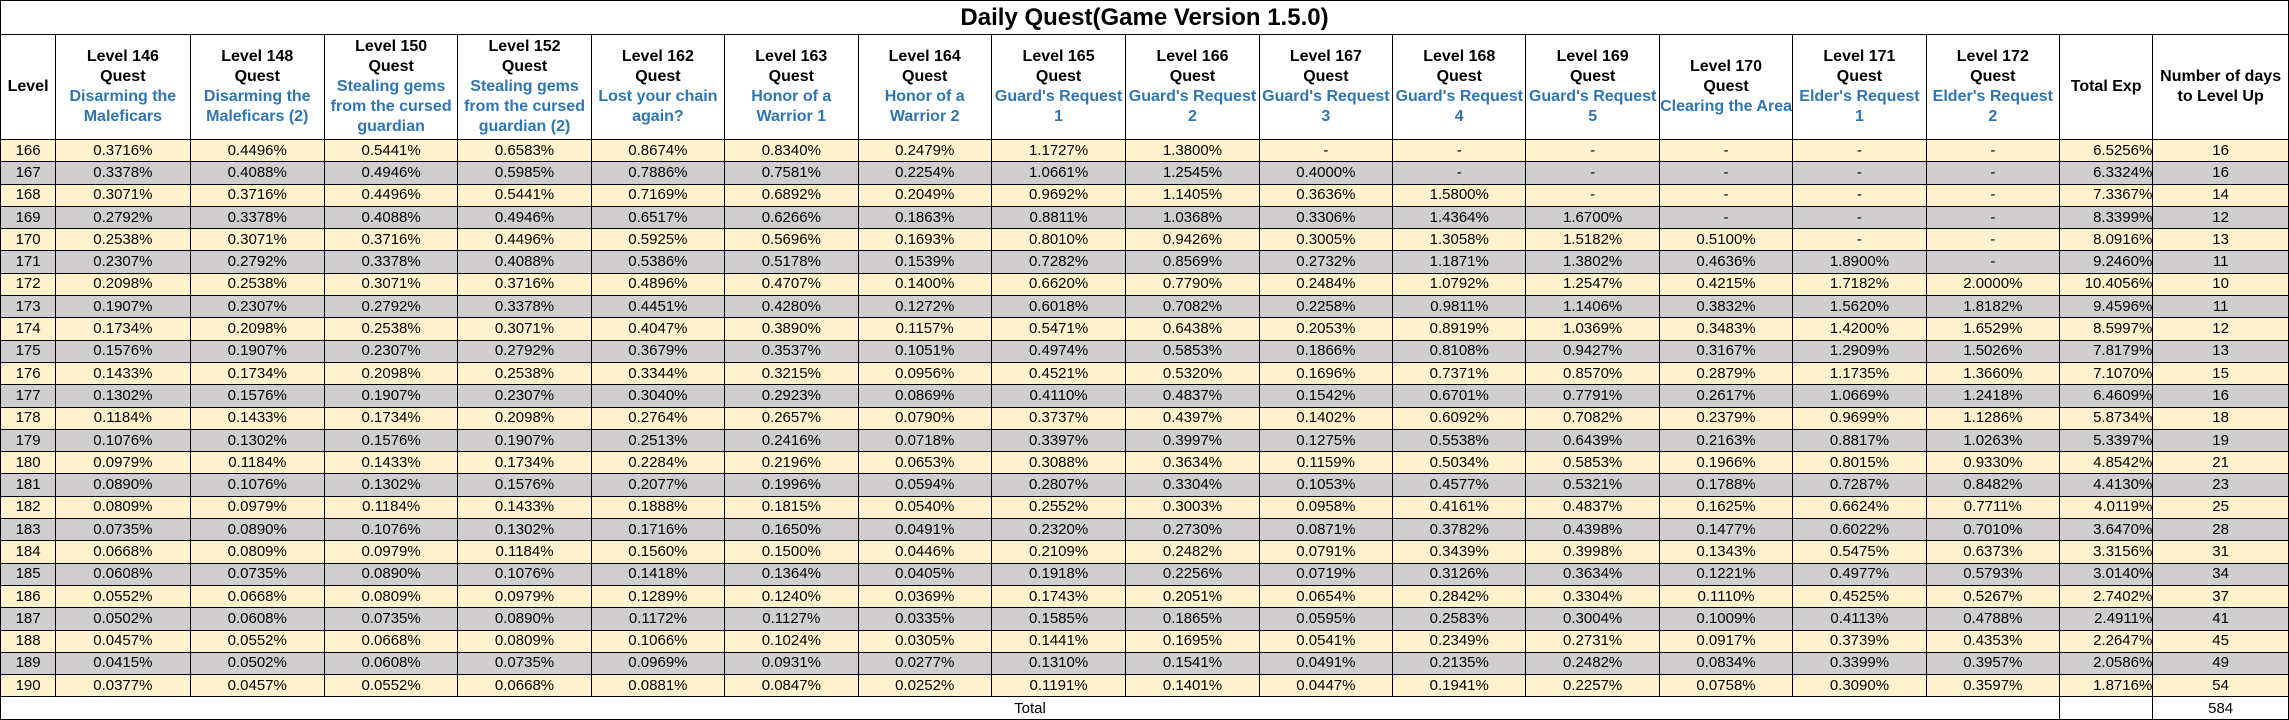  Describe the element at coordinates (123, 485) in the screenshot. I see `exp-cell: 0.0890%` at that location.